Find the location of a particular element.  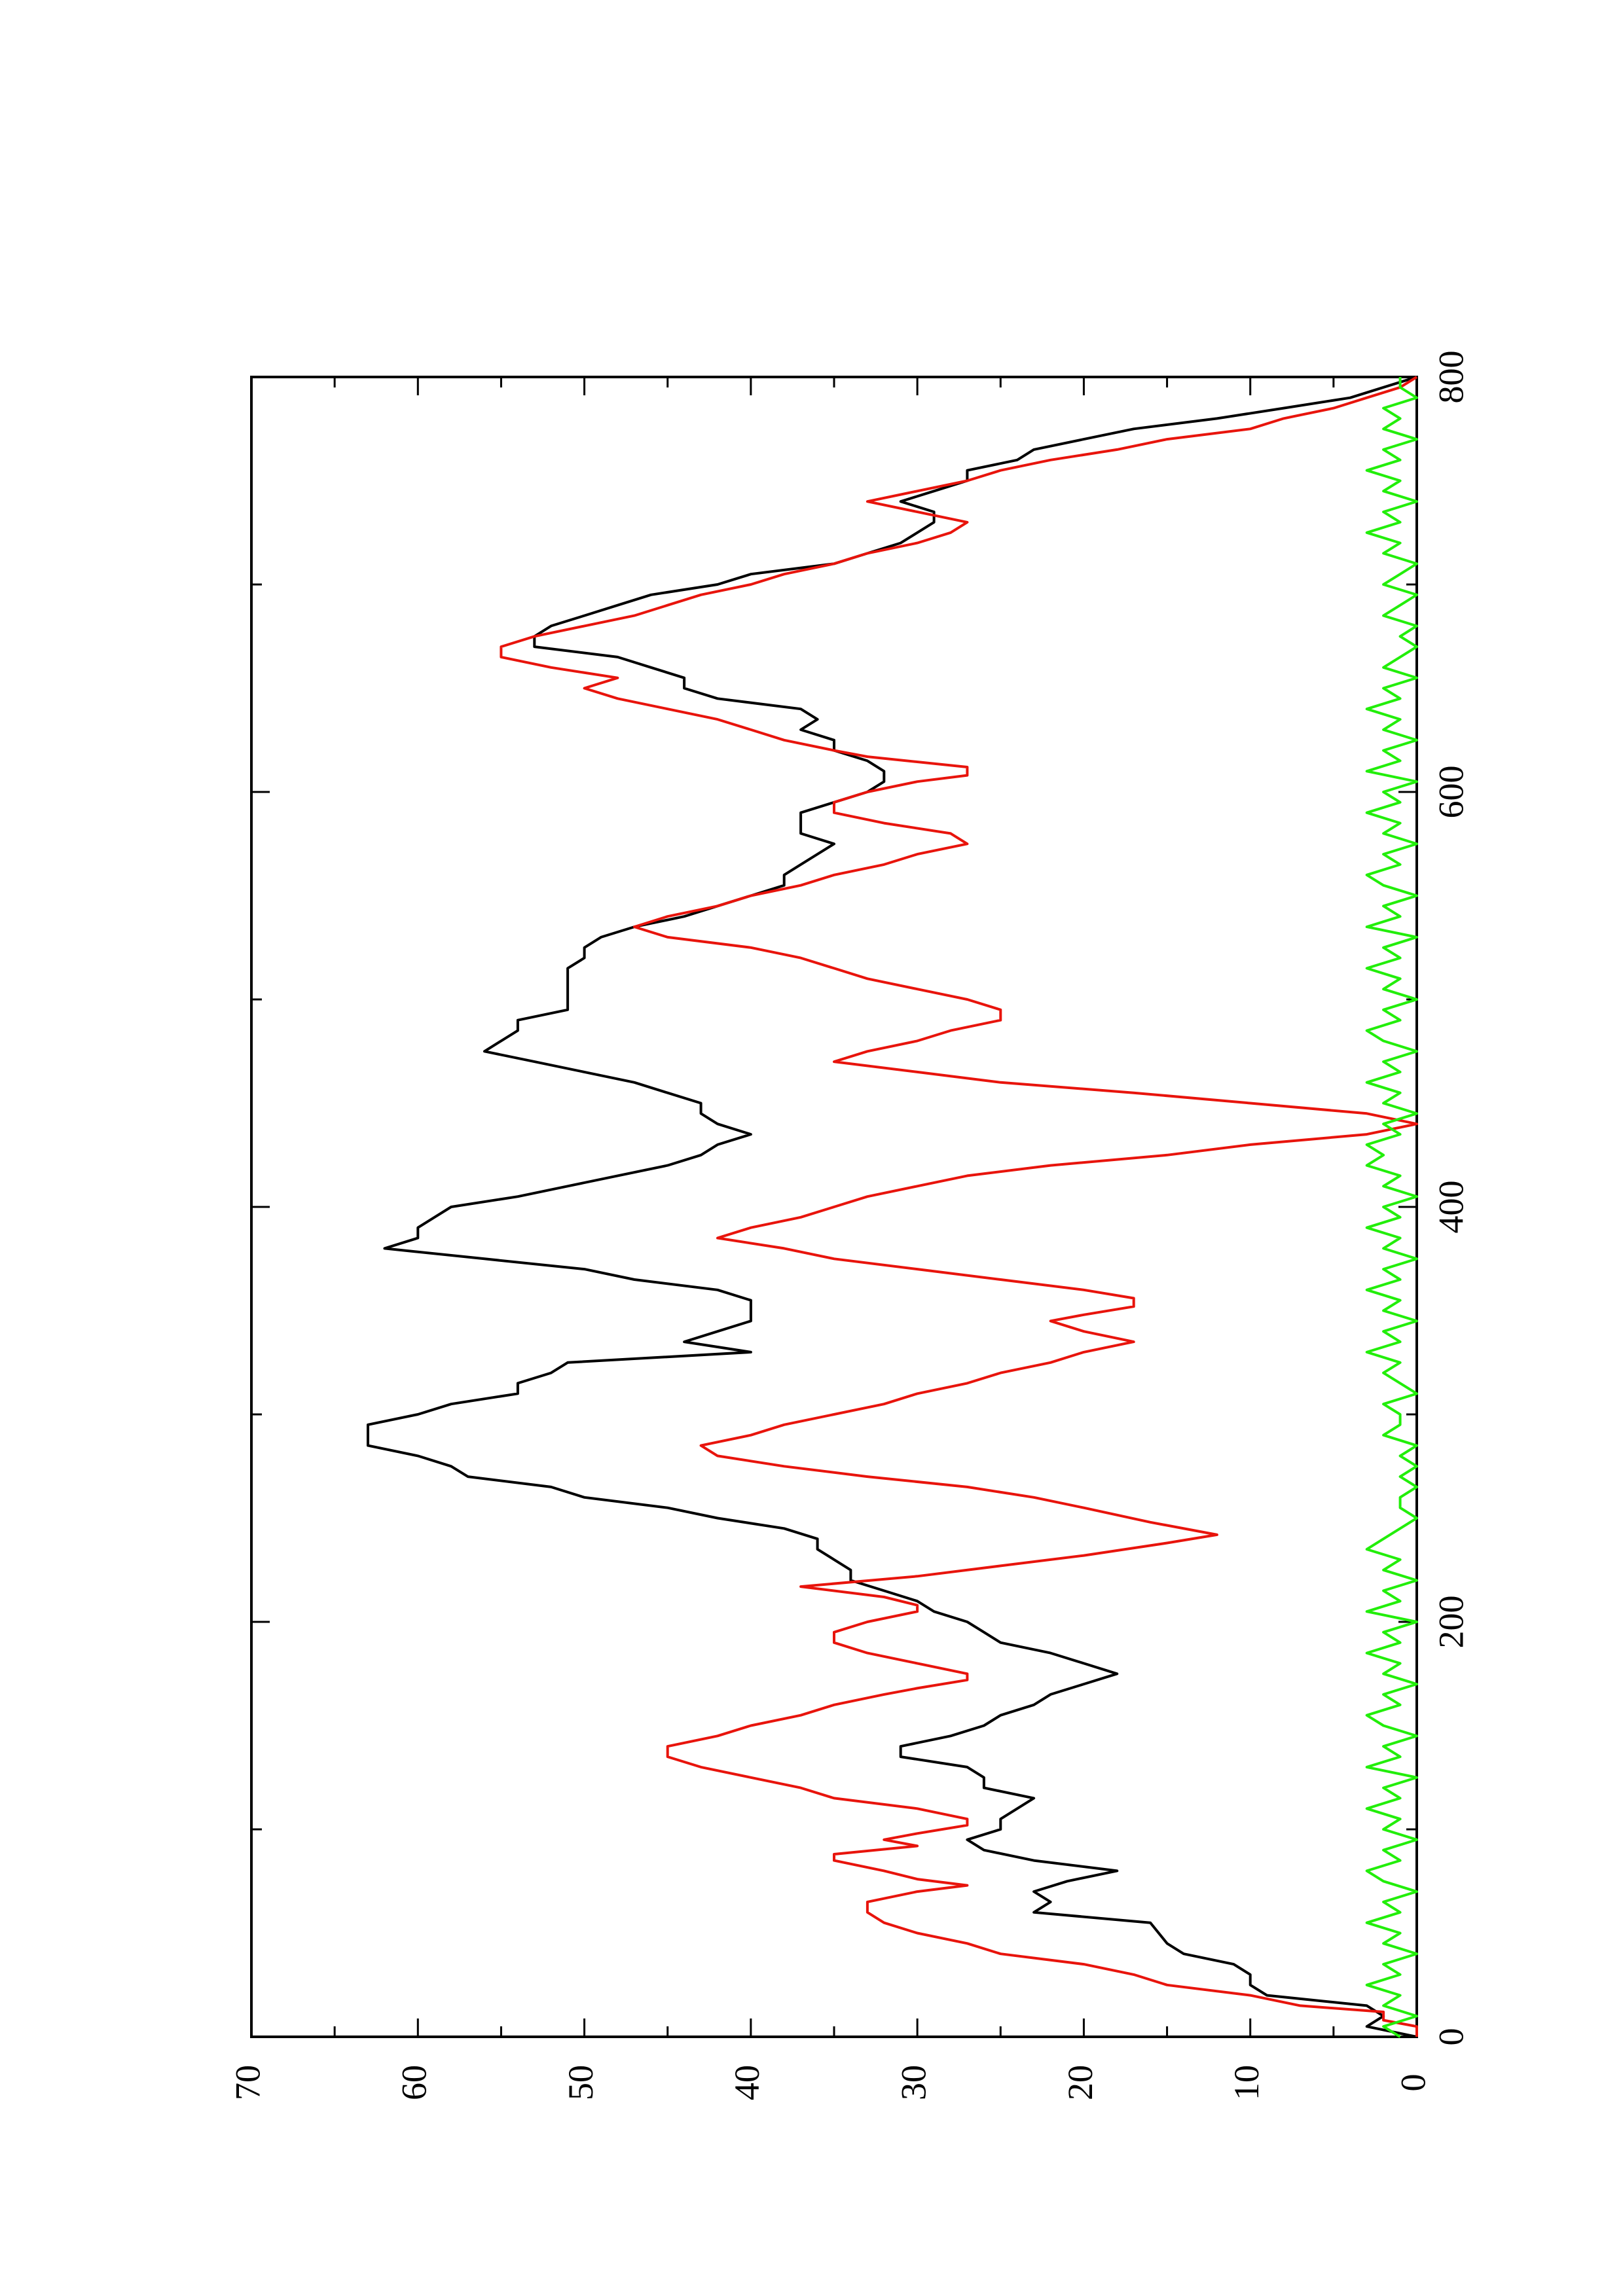

y-tick-label: 50 is located at coordinates (580, 2082).